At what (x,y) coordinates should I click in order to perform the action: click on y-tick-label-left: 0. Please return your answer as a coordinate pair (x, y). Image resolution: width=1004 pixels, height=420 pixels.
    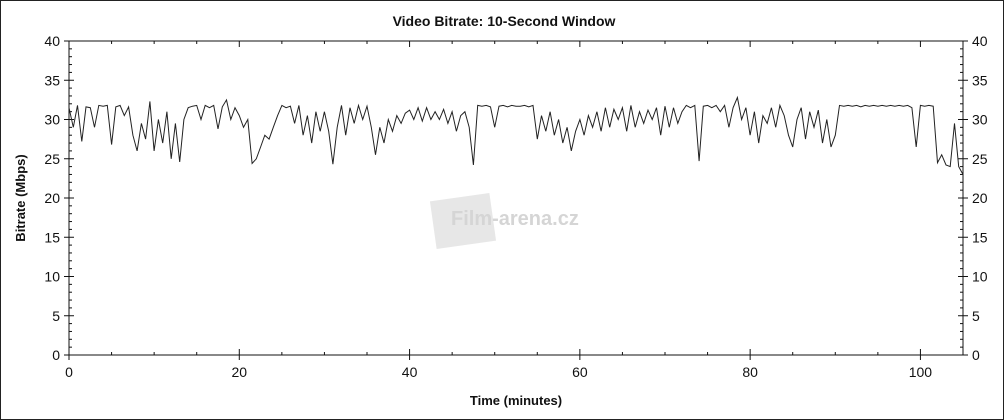
    Looking at the image, I should click on (56, 355).